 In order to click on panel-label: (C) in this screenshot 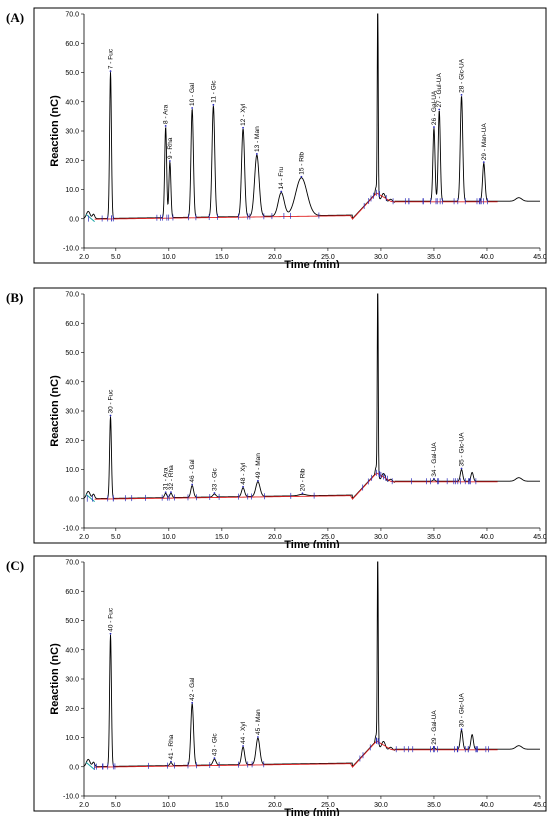, I will do `click(15, 565)`.